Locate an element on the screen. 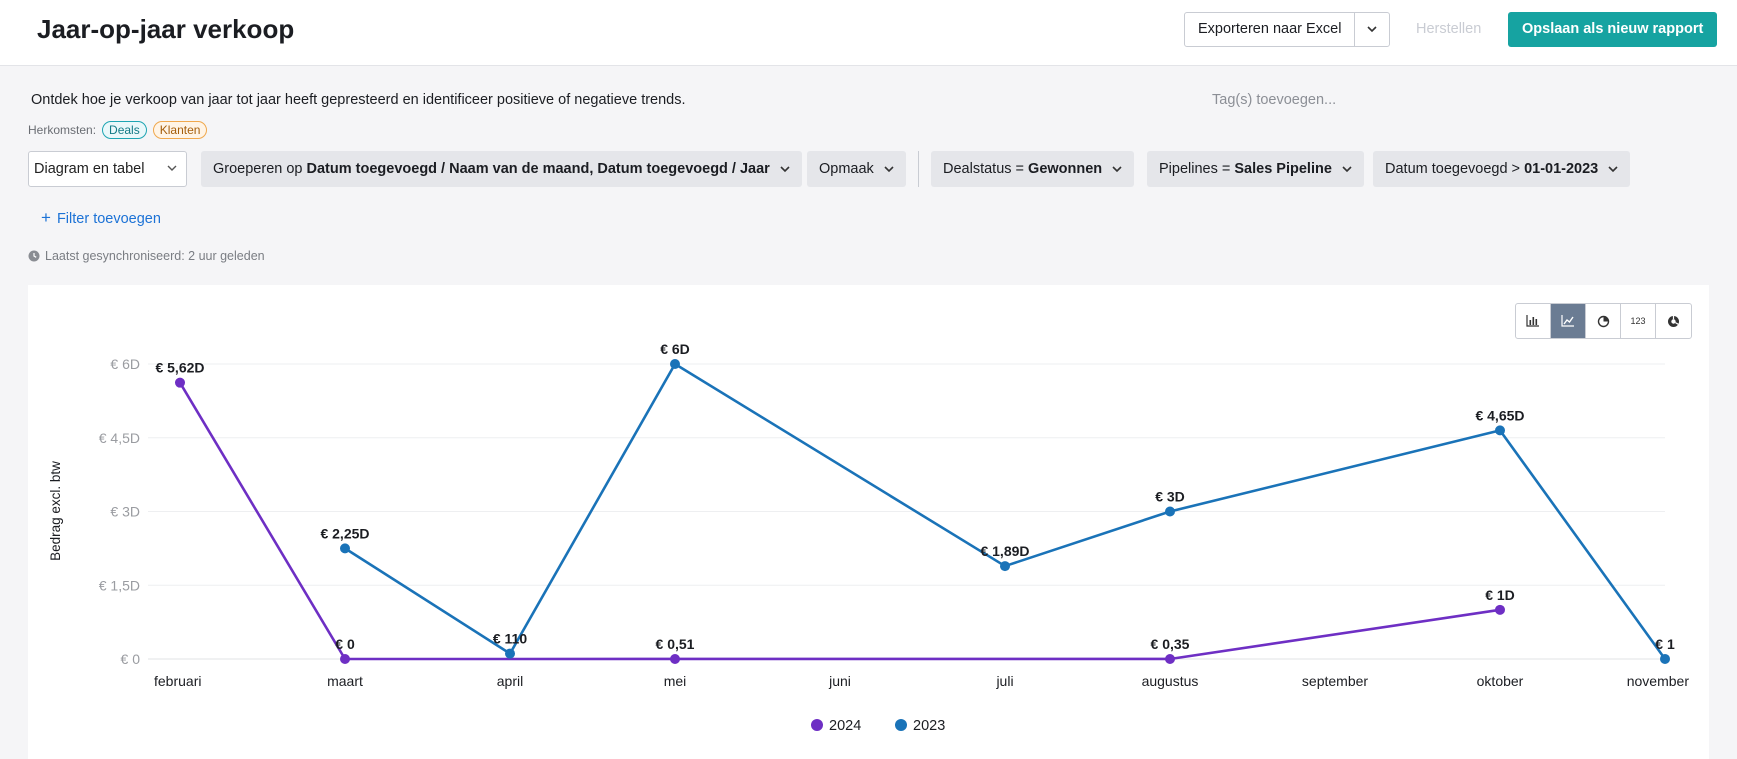 The height and width of the screenshot is (759, 1737). save-new-report-button: Opslaan als nieuw rapport is located at coordinates (1613, 29).